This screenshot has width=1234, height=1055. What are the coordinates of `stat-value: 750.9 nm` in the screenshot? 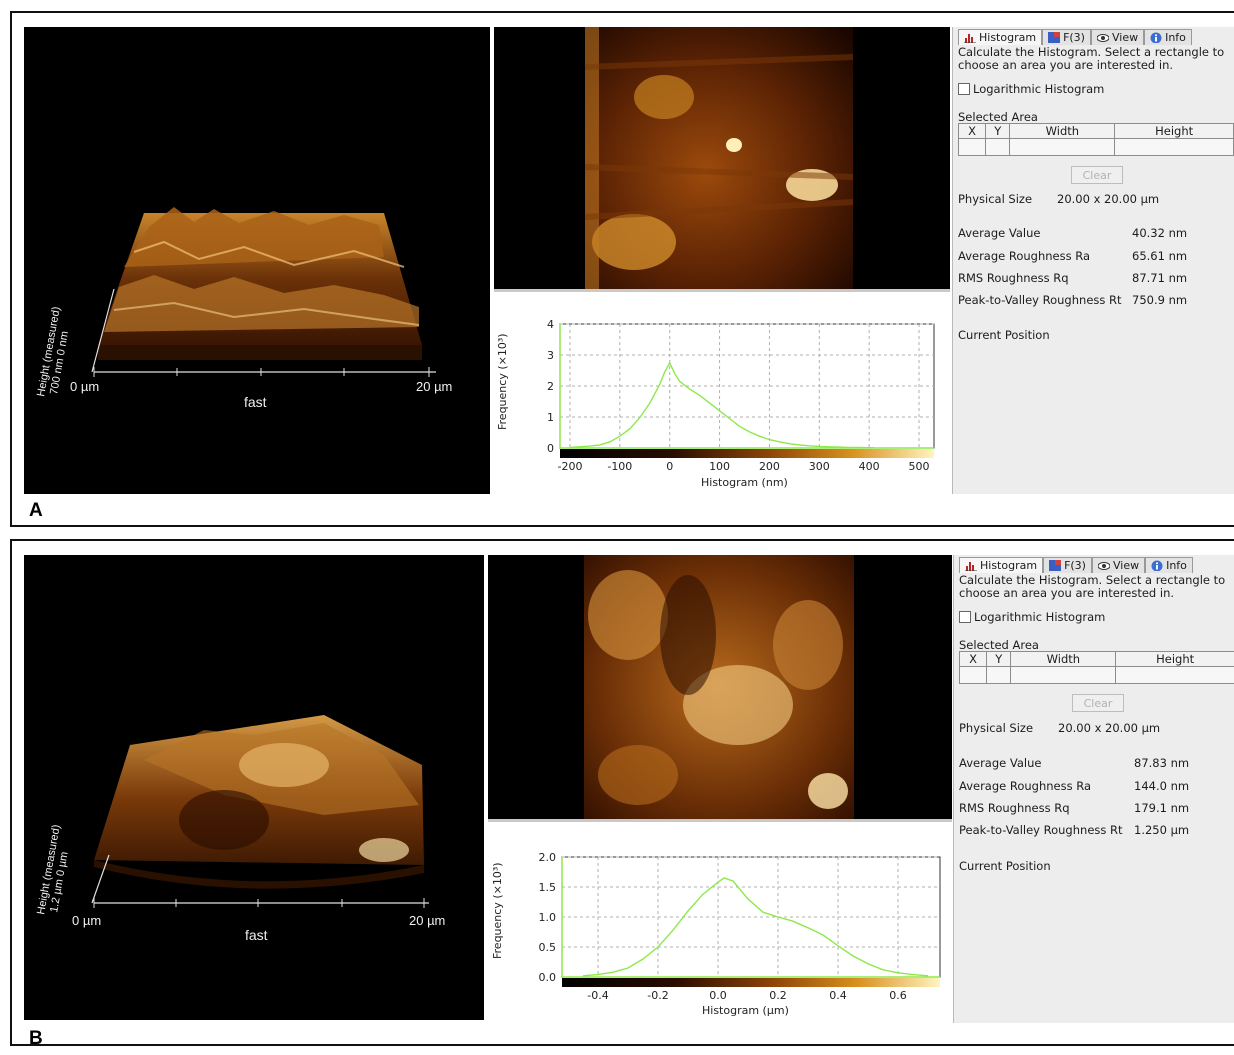 It's located at (1160, 300).